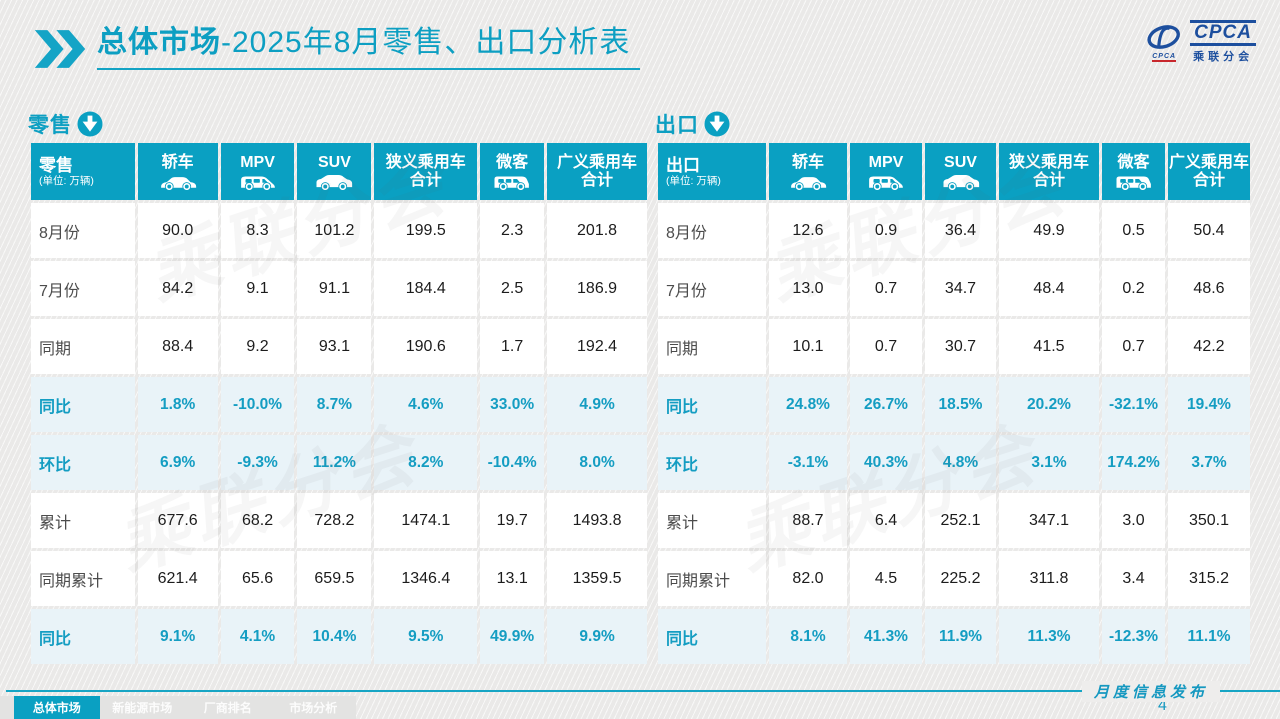  Describe the element at coordinates (1049, 462) in the screenshot. I see `table-cell: 3.1%` at that location.